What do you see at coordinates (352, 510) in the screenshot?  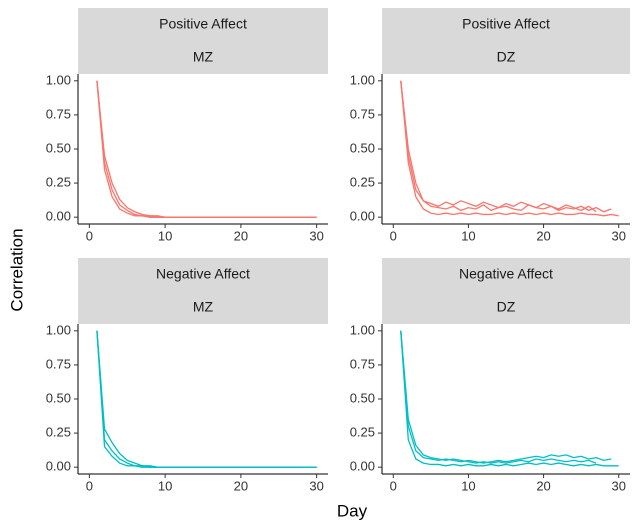 I see `x-axis-title: Day` at bounding box center [352, 510].